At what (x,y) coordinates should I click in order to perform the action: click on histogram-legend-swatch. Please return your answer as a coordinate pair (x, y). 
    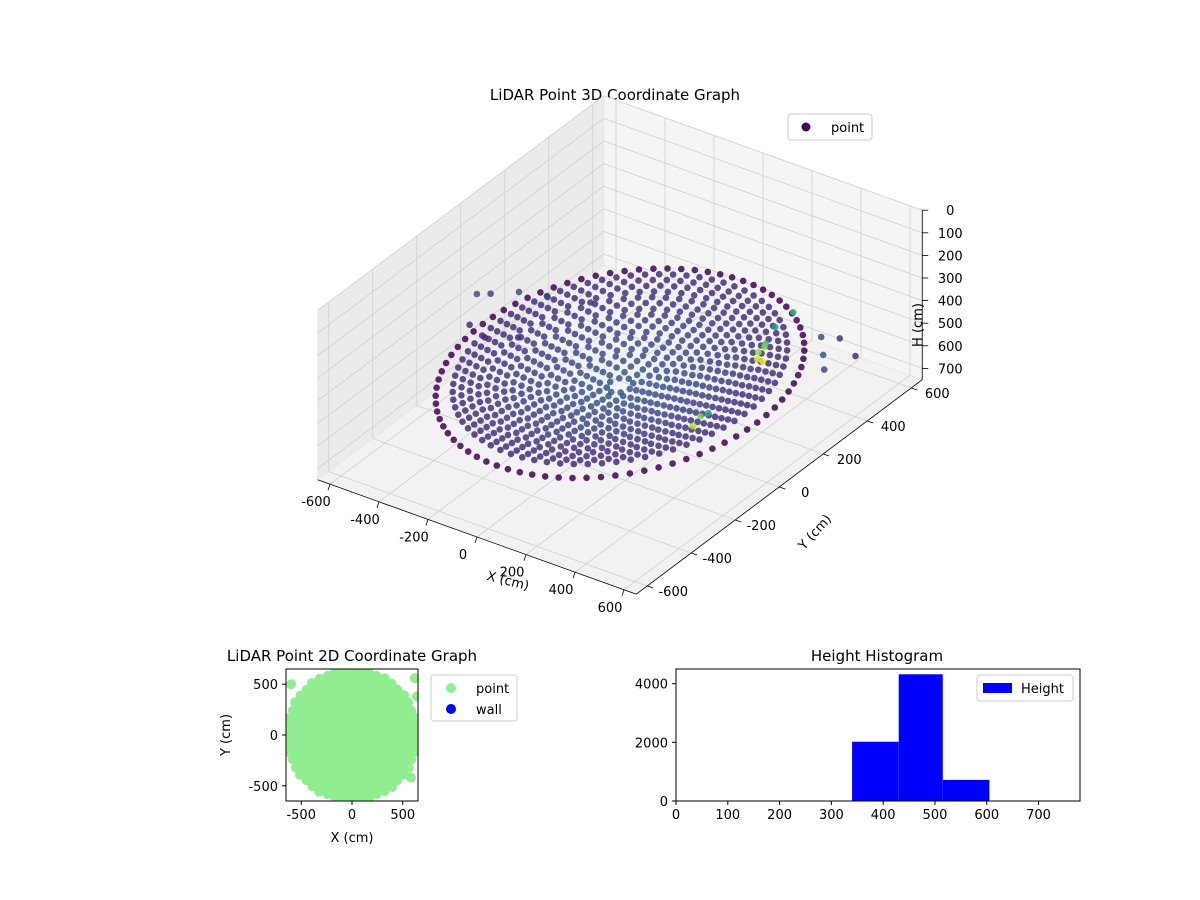
    Looking at the image, I should click on (997, 688).